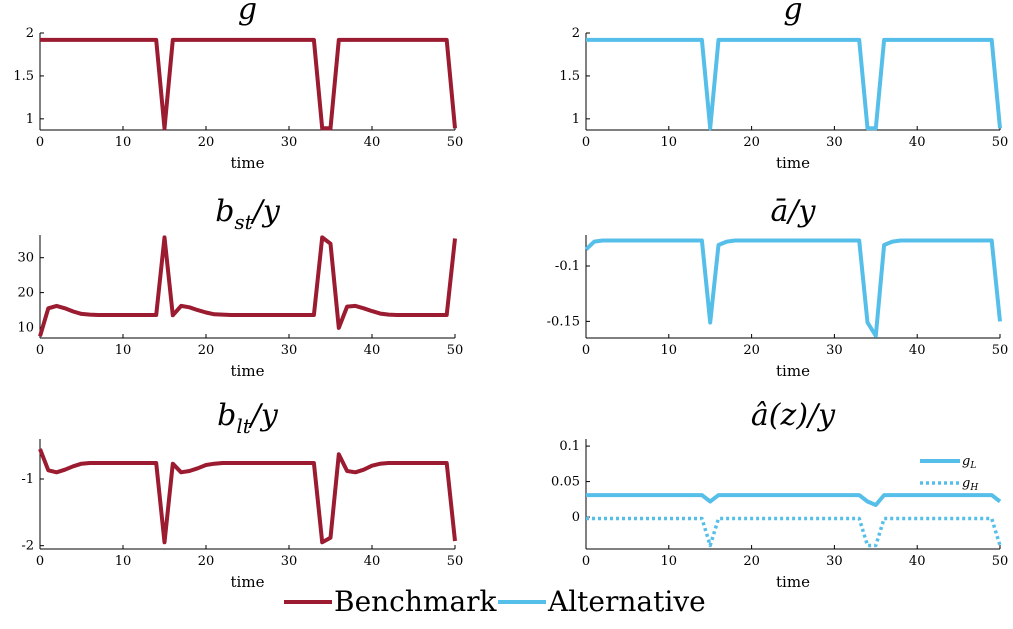 This screenshot has width=1013, height=629. What do you see at coordinates (27, 546) in the screenshot?
I see `y-tick-label: -2` at bounding box center [27, 546].